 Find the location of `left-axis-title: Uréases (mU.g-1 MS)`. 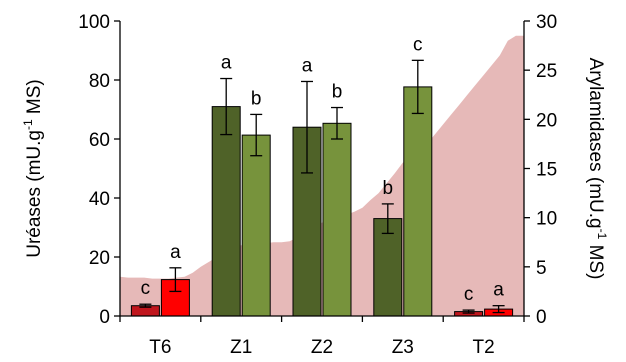

left-axis-title: Uréases (mU.g-1 MS) is located at coordinates (33, 168).